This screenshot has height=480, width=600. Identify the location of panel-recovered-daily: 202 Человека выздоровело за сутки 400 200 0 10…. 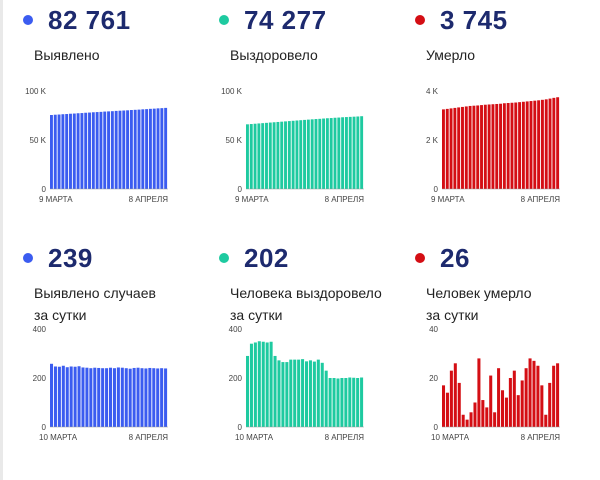
(306, 354).